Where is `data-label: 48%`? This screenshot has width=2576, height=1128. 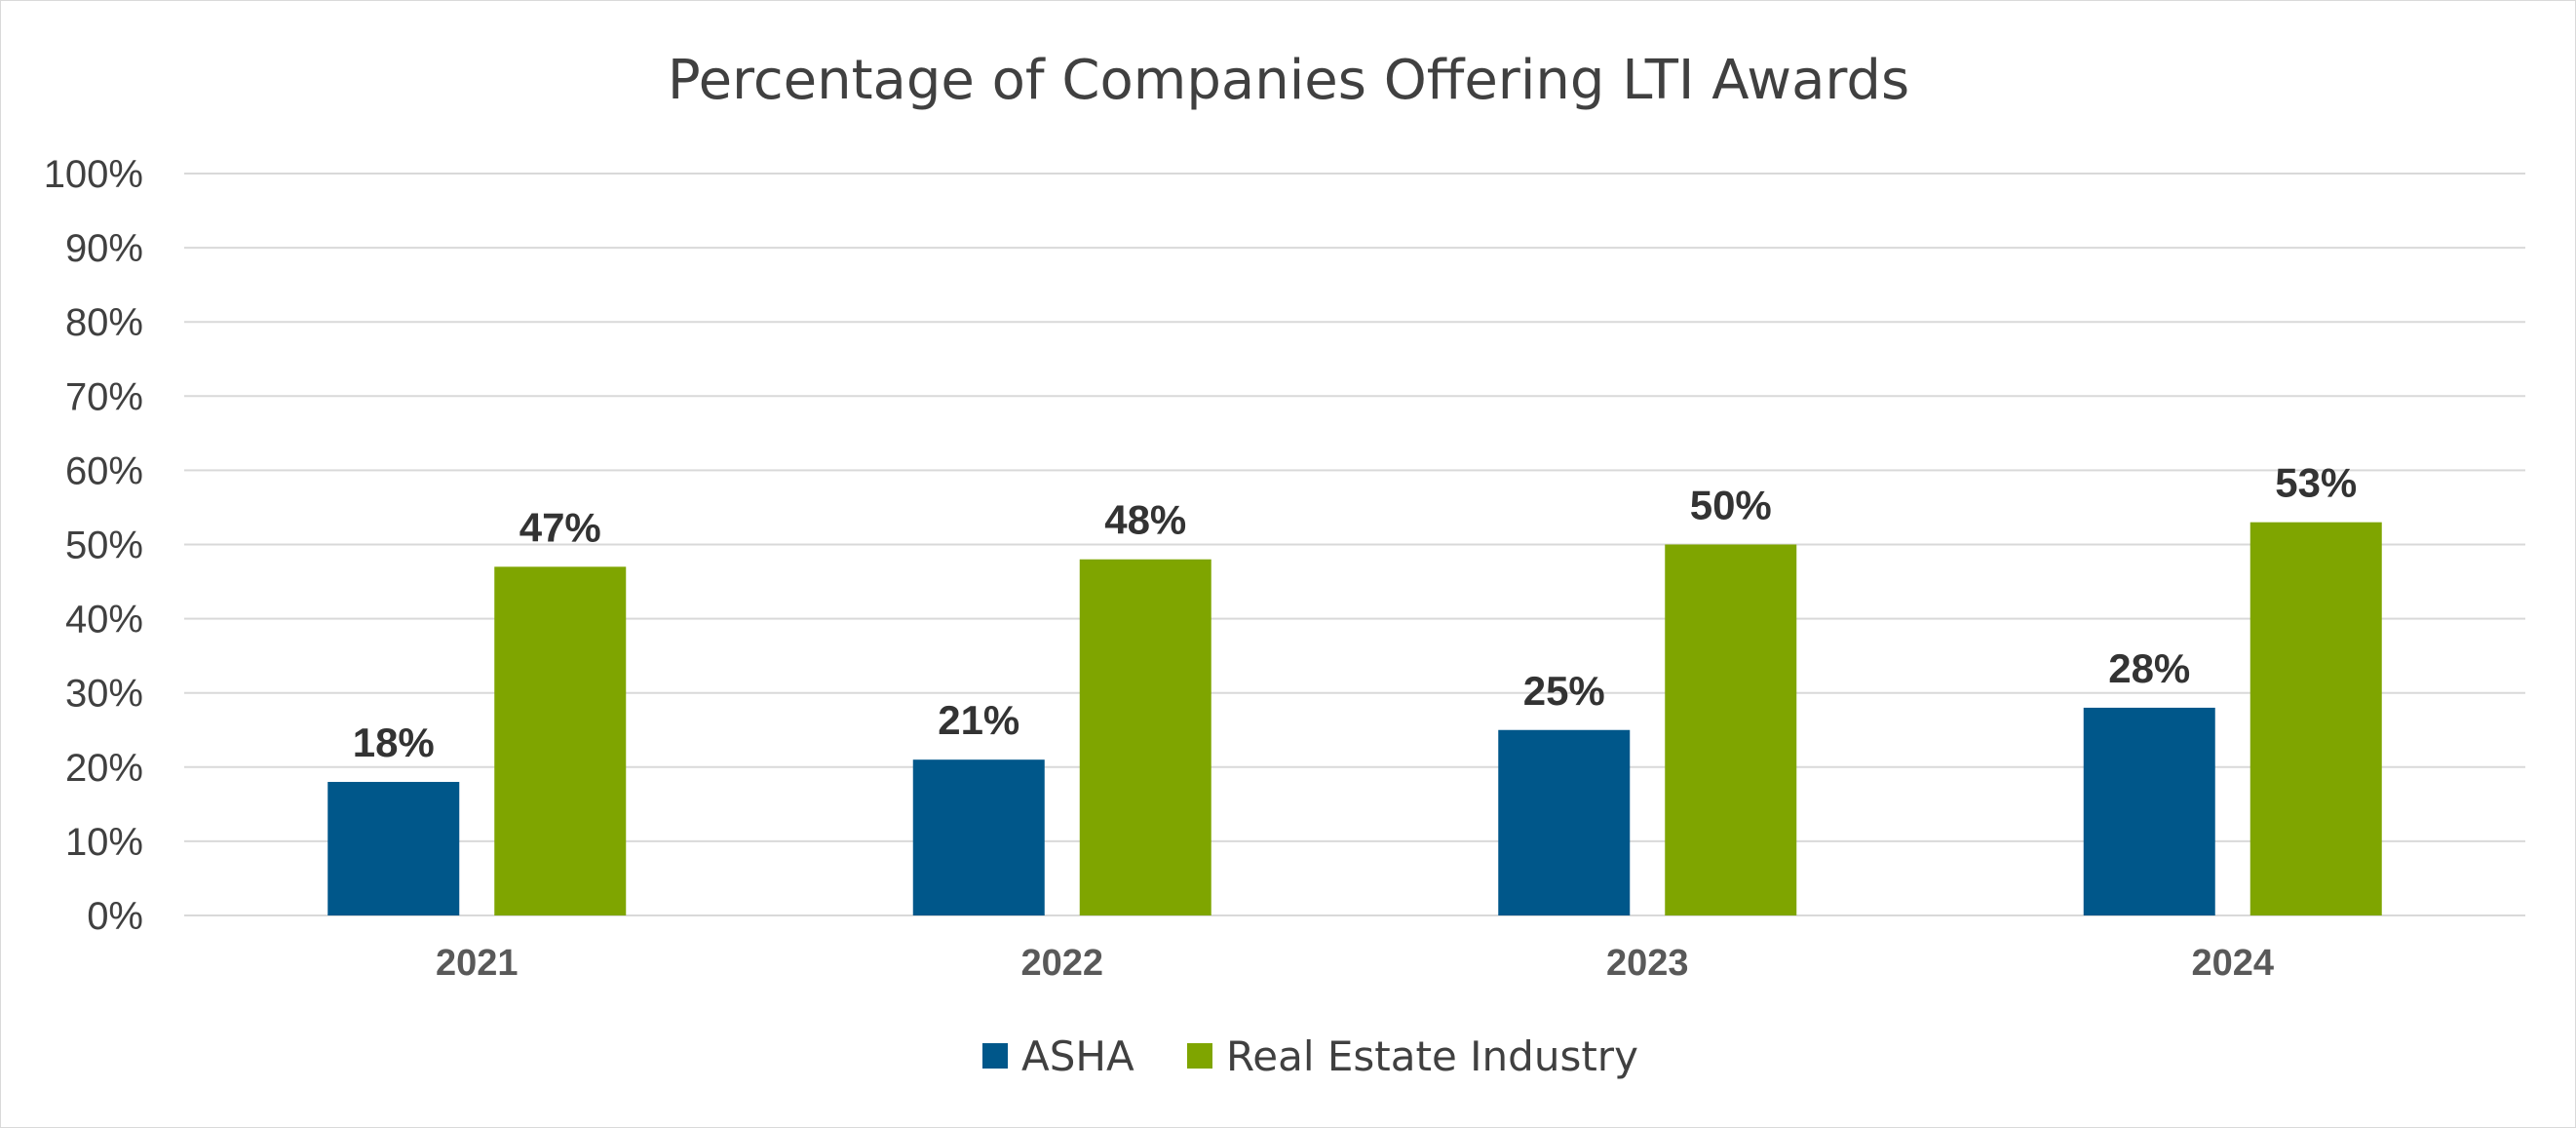
data-label: 48% is located at coordinates (1145, 520).